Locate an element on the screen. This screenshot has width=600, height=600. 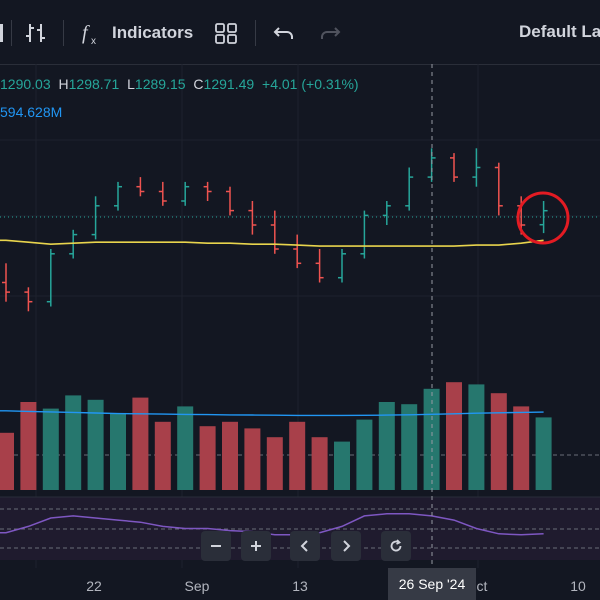
reset-icon is located at coordinates (396, 545).